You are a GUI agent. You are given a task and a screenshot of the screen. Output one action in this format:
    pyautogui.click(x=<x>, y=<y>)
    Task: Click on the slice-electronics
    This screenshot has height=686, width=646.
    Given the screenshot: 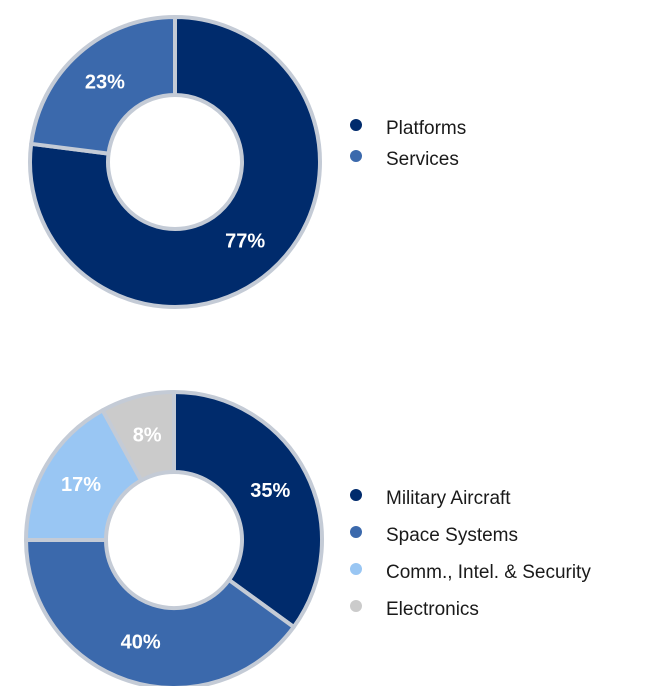 What is the action you would take?
    pyautogui.click(x=138, y=436)
    